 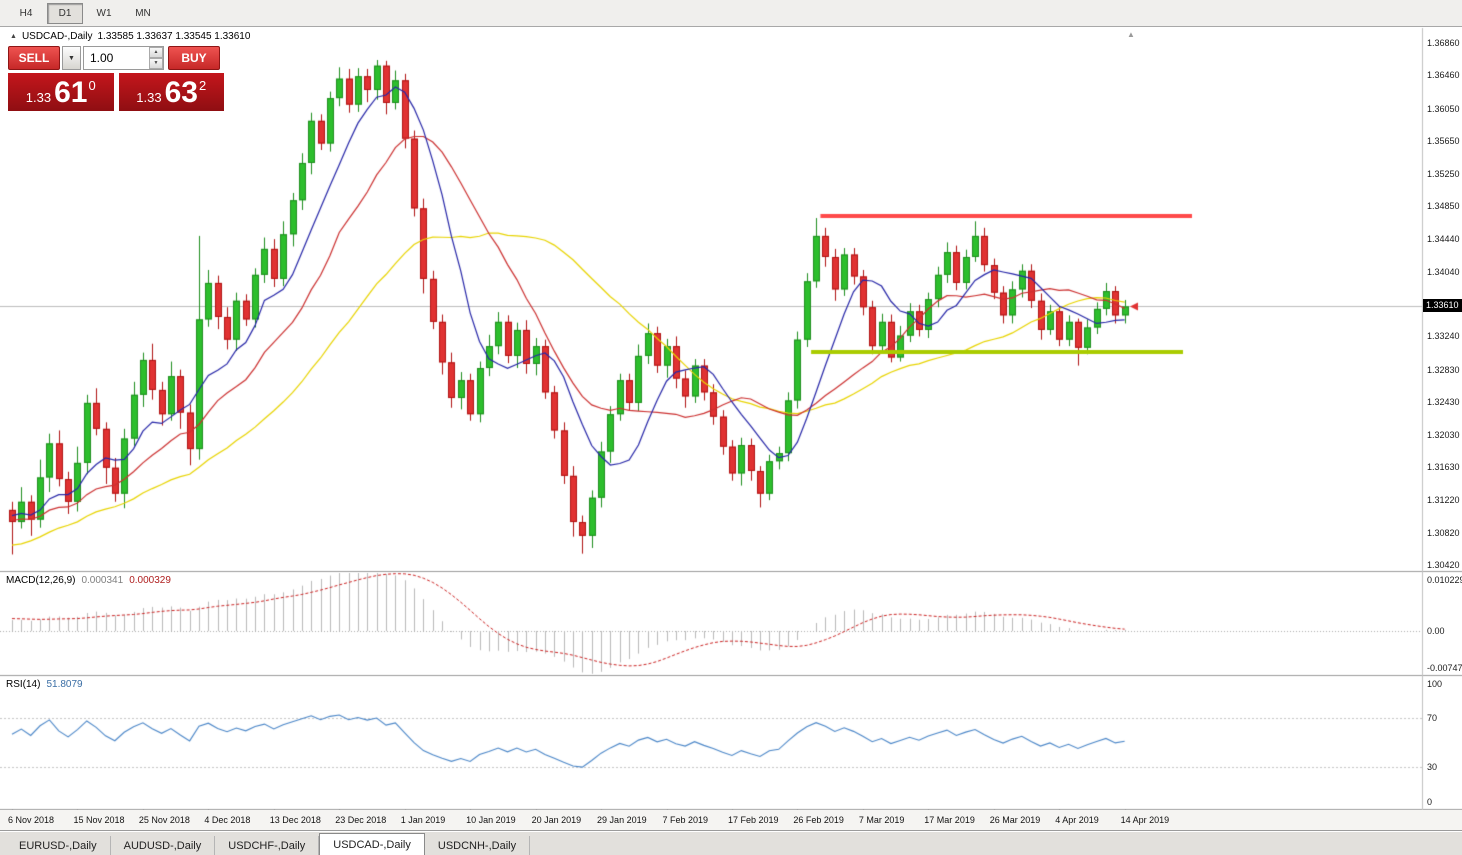 I want to click on buy-price-display: 1.33 63 2, so click(x=171, y=92).